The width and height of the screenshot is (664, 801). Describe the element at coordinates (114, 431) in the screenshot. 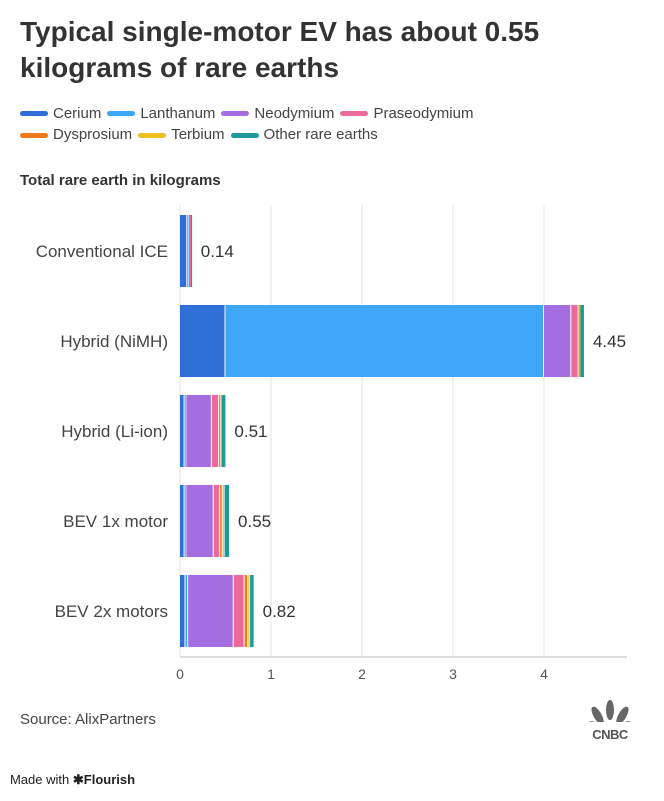

I see `category-label: Hybrid (Li-ion)` at that location.